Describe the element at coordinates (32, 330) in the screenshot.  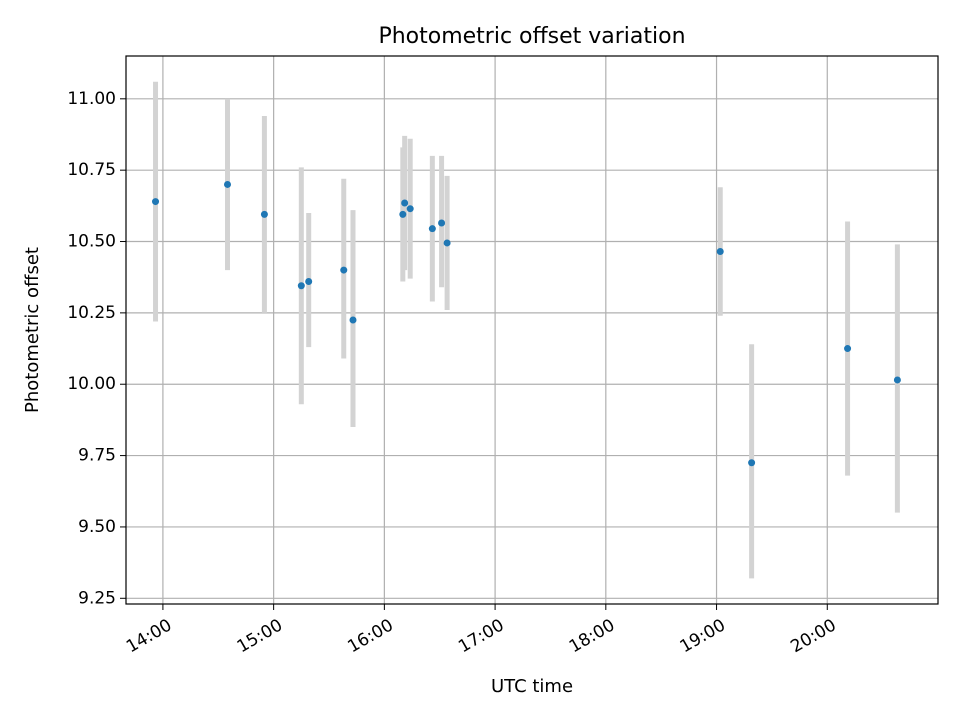
I see `y-axis-label: Photometric offset` at that location.